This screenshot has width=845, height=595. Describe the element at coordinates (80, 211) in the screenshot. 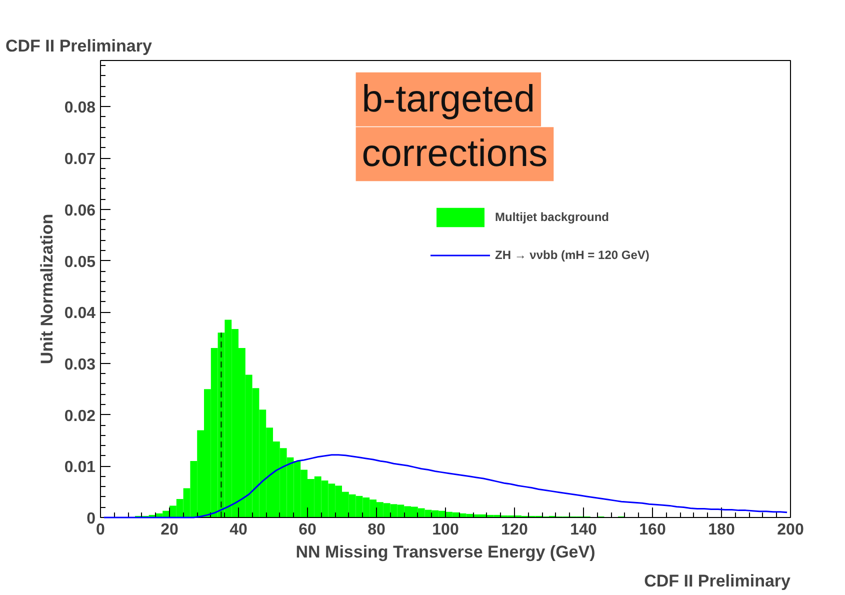

I see `y-tick-label: 0.06` at that location.